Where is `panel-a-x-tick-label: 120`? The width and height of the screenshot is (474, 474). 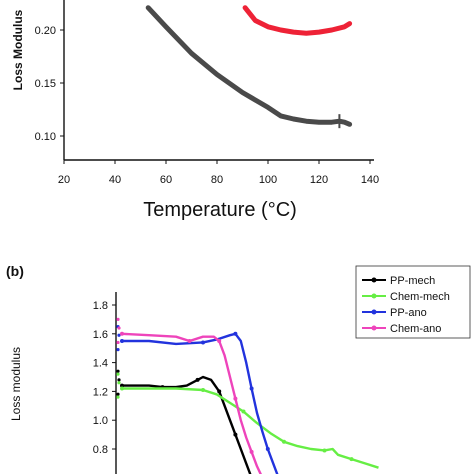 panel-a-x-tick-label: 120 is located at coordinates (319, 180).